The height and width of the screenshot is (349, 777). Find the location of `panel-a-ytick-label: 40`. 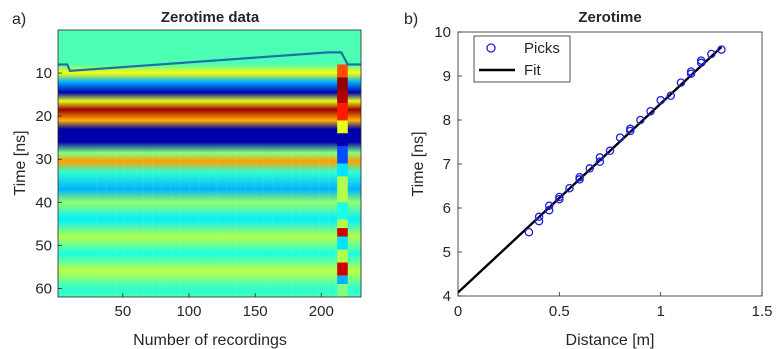

panel-a-ytick-label: 40 is located at coordinates (43, 202).